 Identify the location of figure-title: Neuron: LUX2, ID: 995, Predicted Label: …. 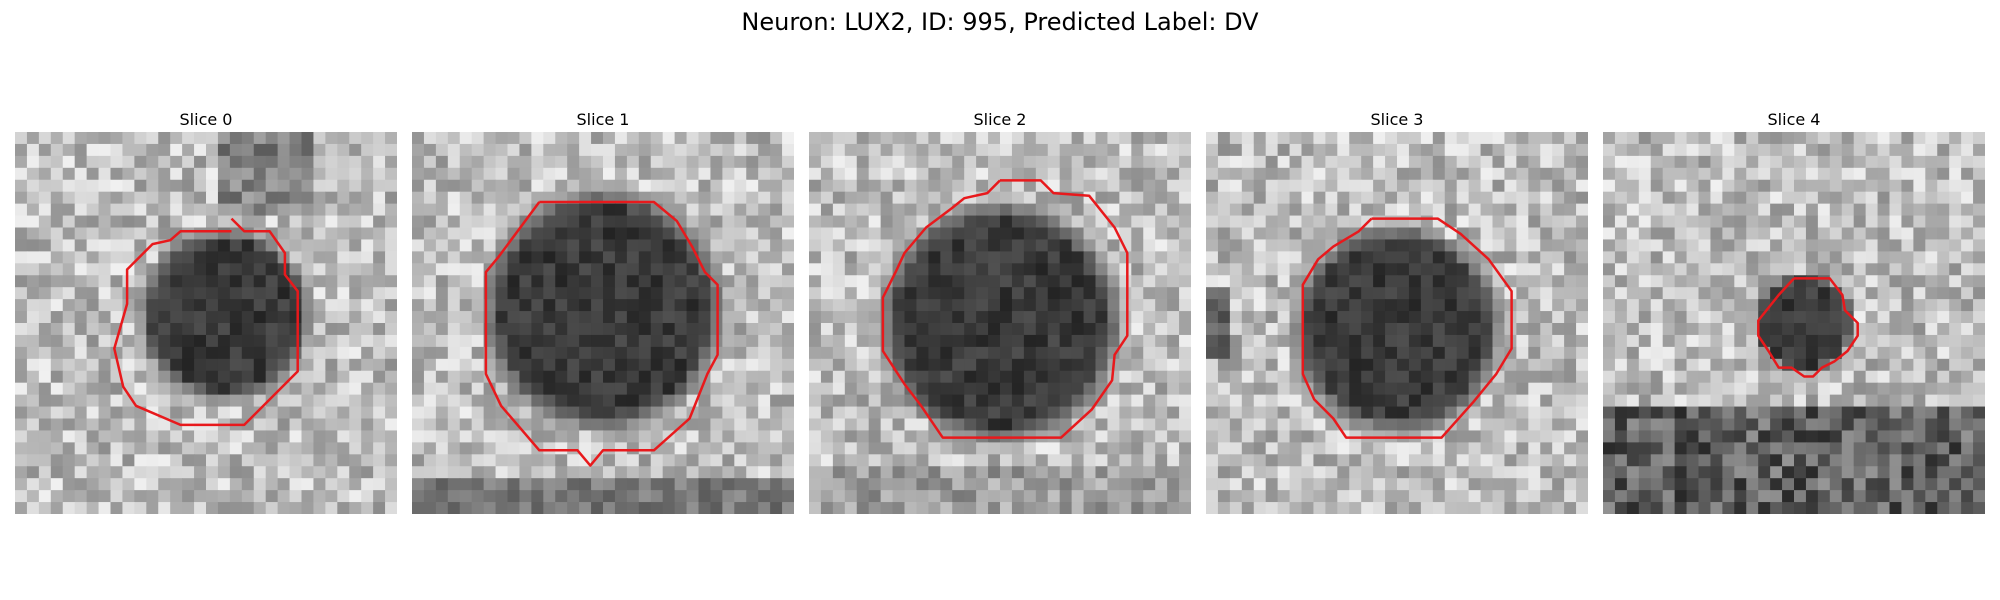
(1000, 22).